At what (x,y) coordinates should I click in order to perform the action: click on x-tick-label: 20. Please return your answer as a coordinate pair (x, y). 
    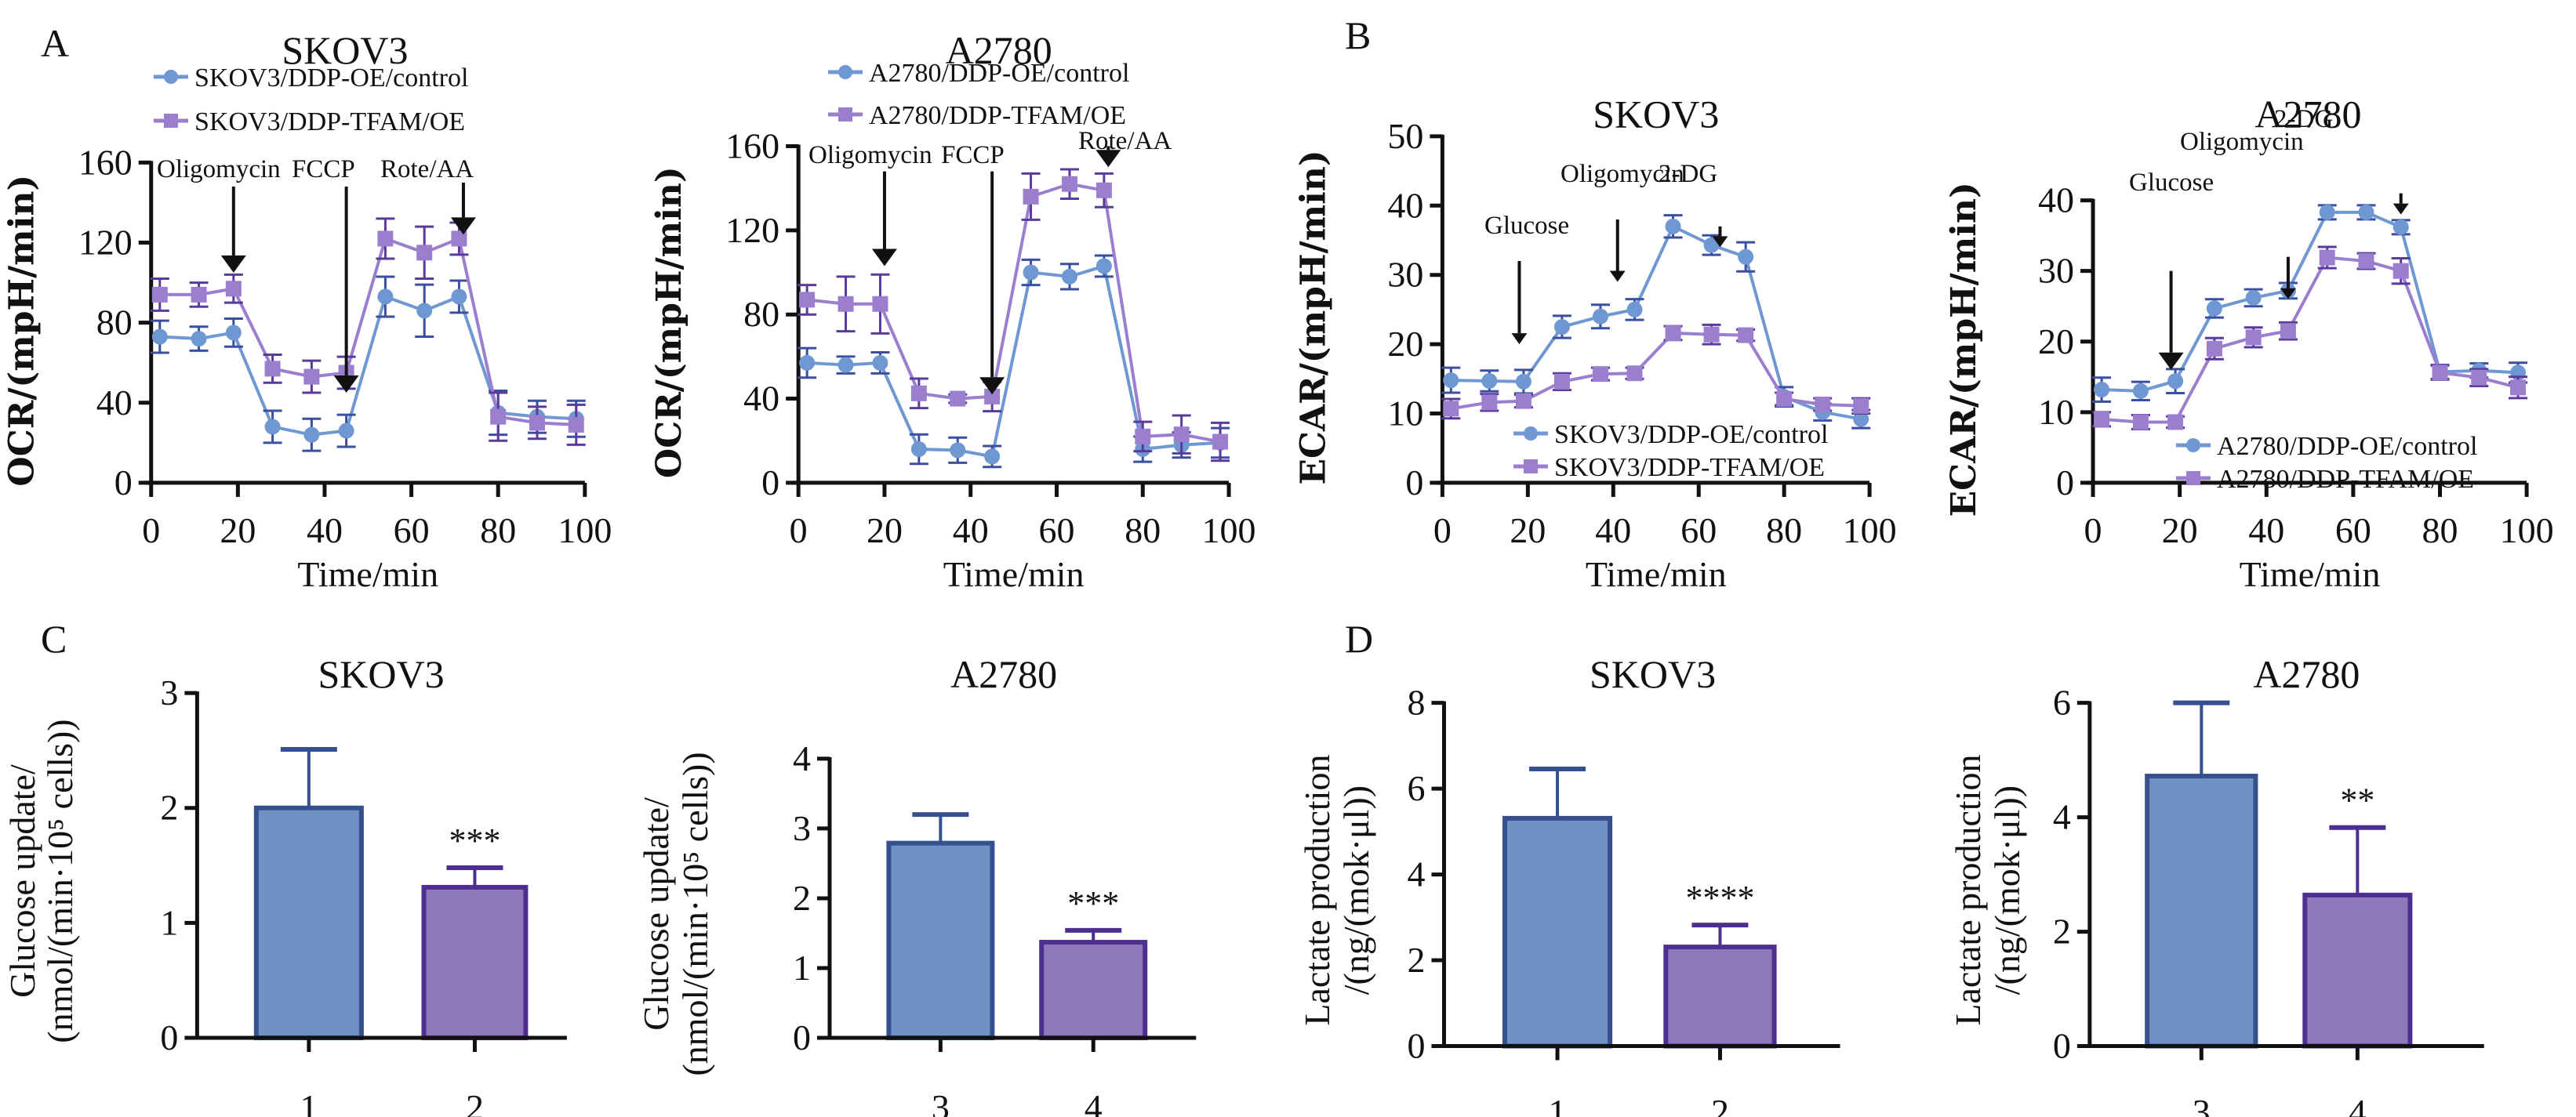
    Looking at the image, I should click on (2180, 530).